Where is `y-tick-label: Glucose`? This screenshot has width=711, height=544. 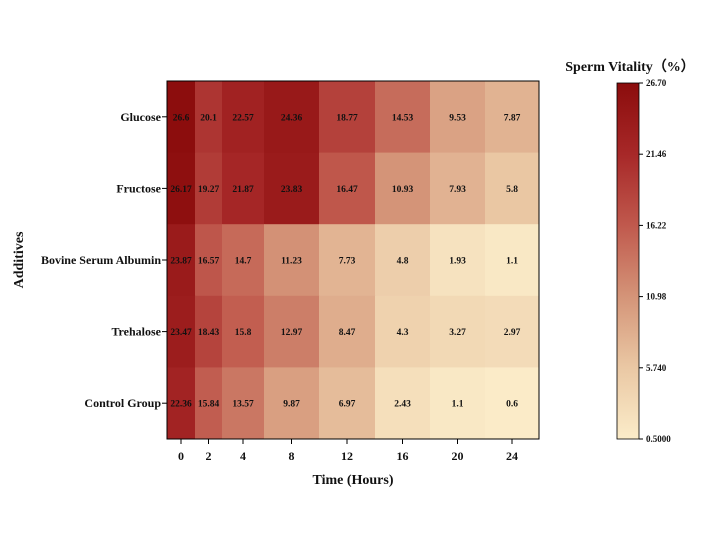
y-tick-label: Glucose is located at coordinates (140, 117).